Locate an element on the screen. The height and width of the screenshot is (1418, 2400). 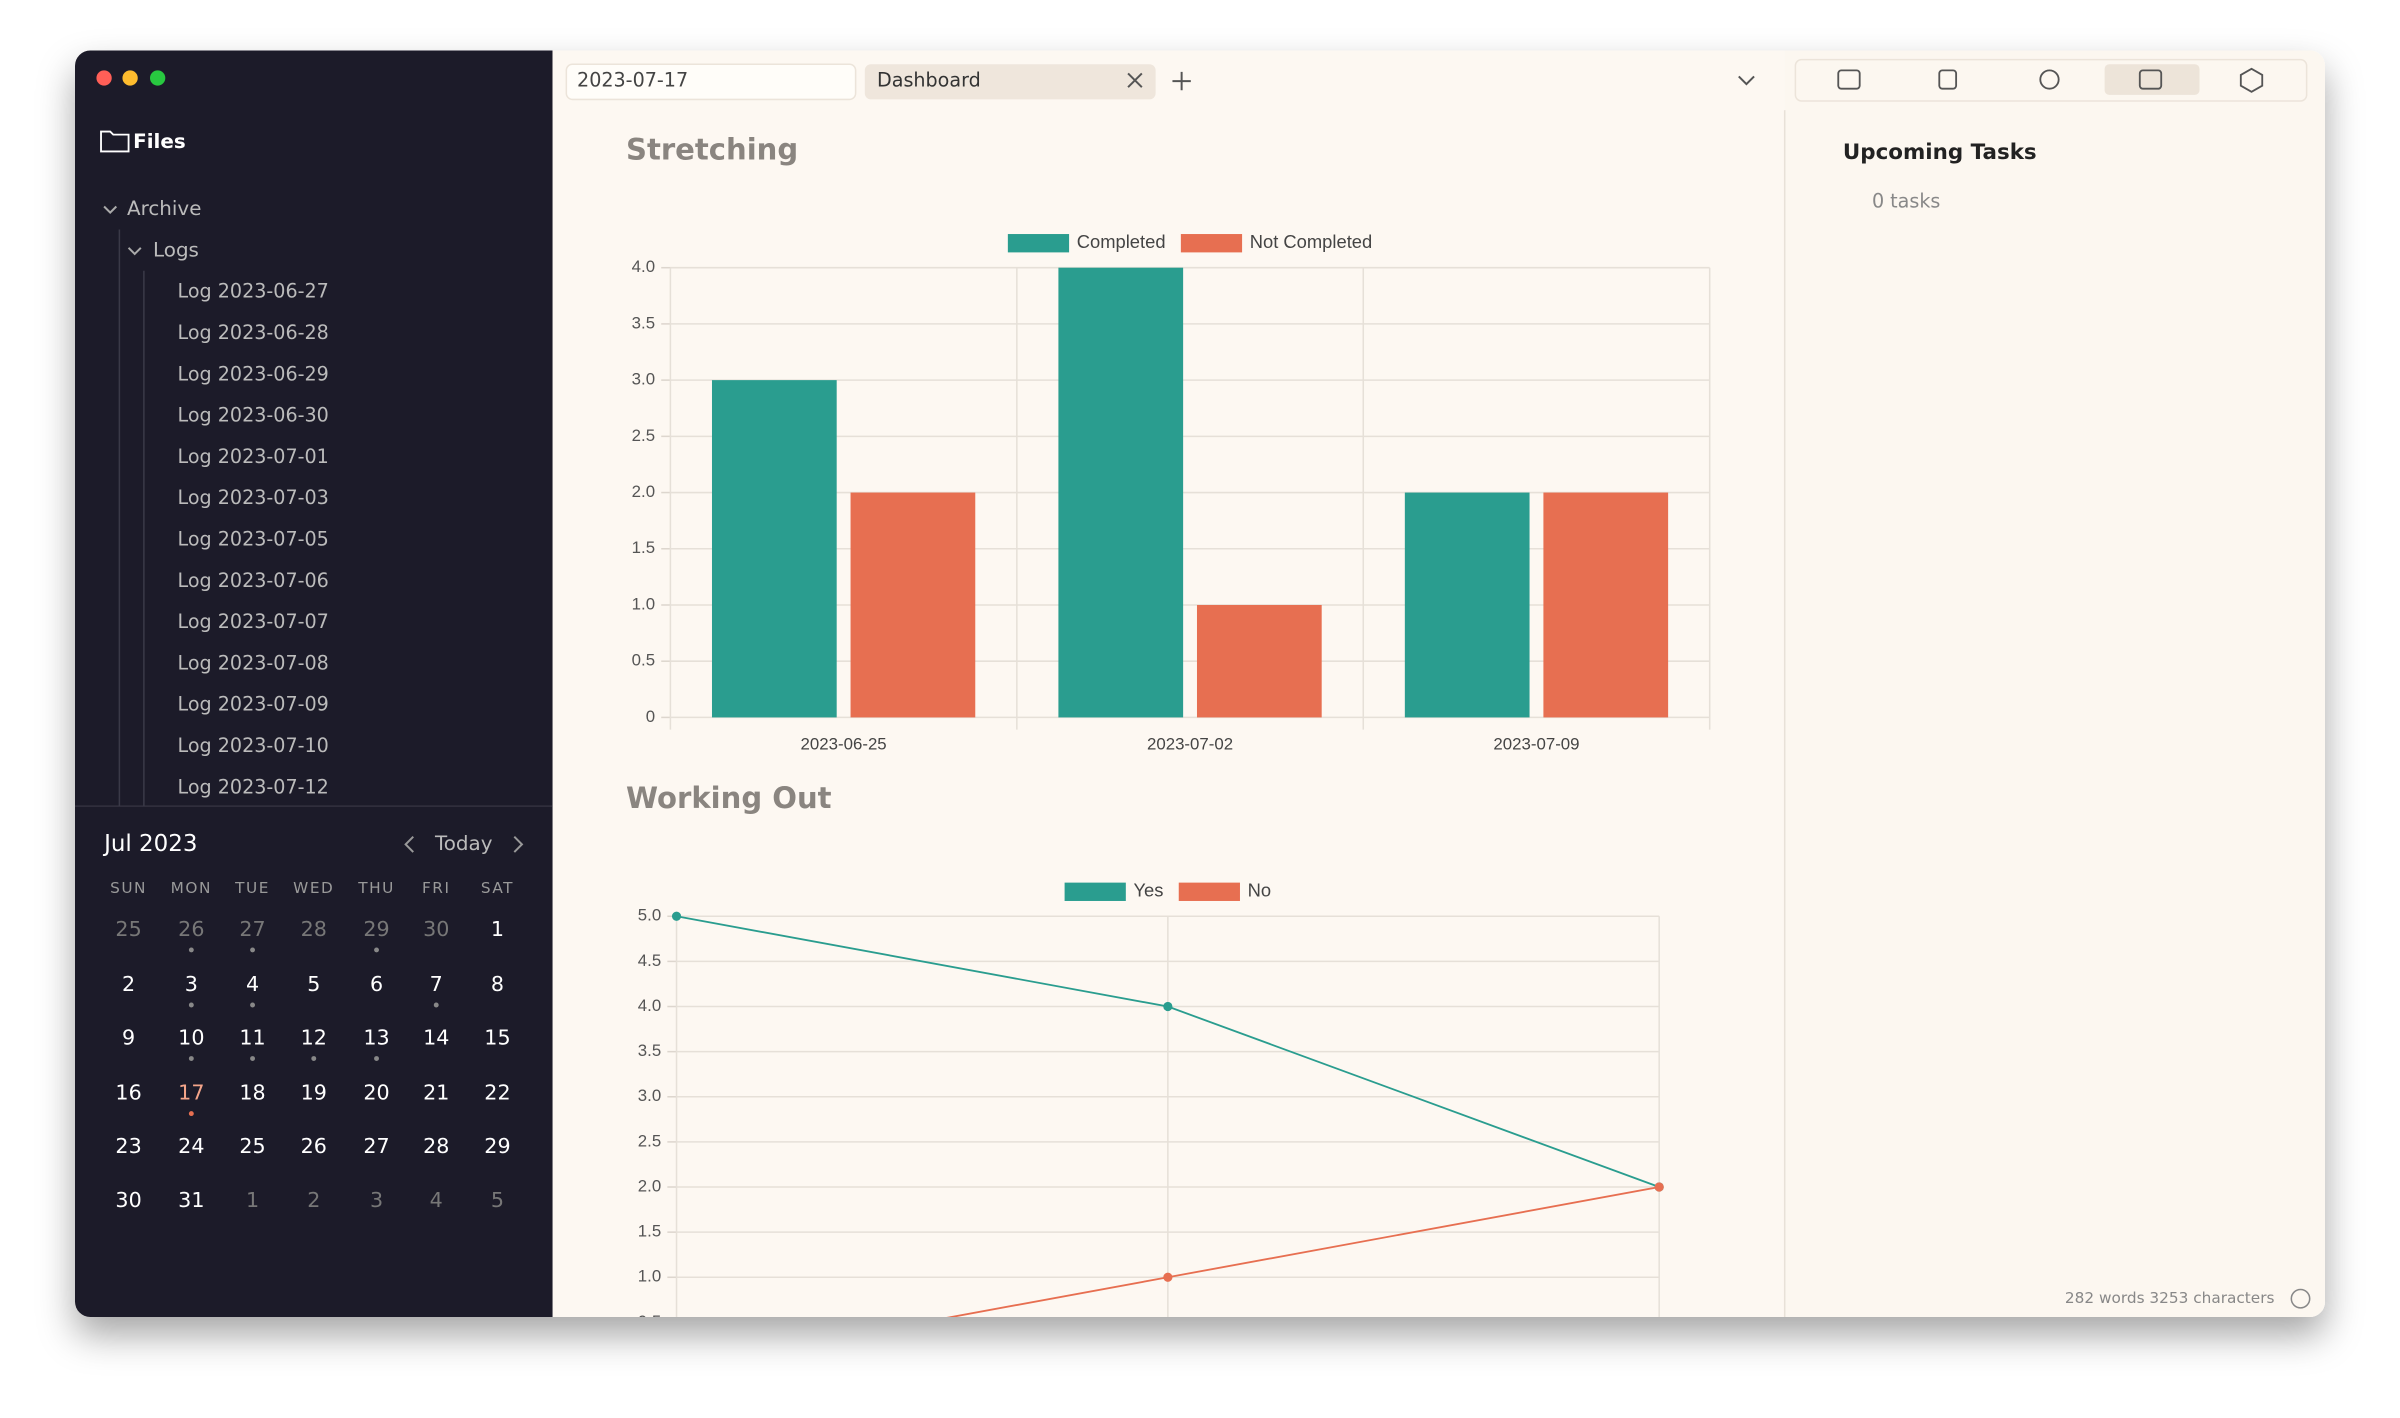
calendar-day: 15 is located at coordinates (497, 1038).